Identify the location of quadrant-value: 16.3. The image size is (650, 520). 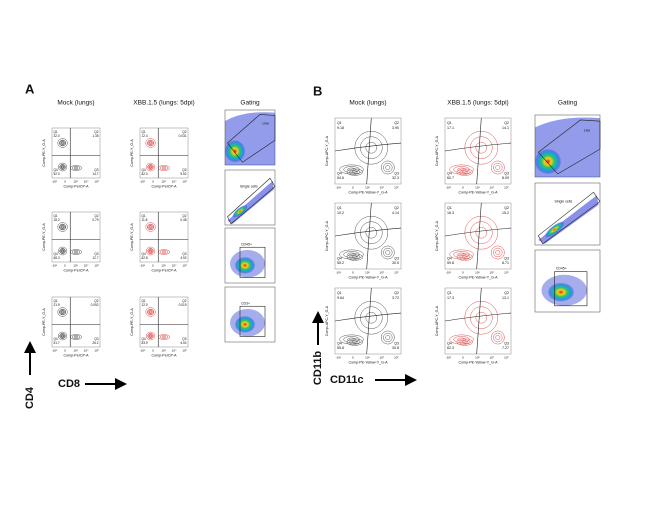
(450, 213).